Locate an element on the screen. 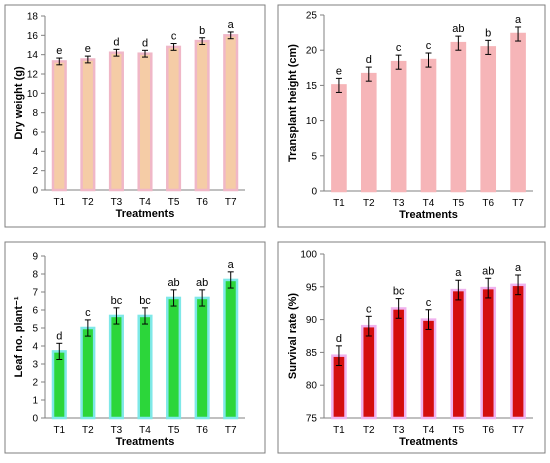 The height and width of the screenshot is (463, 550). y-tick-label: 3 is located at coordinates (35, 365).